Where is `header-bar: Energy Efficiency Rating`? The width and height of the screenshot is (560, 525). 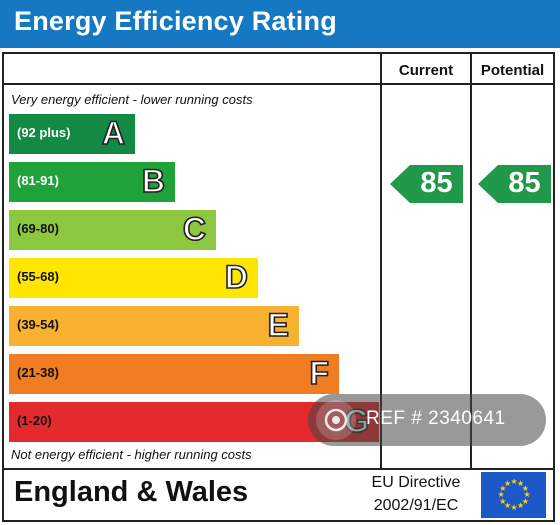 header-bar: Energy Efficiency Rating is located at coordinates (280, 24).